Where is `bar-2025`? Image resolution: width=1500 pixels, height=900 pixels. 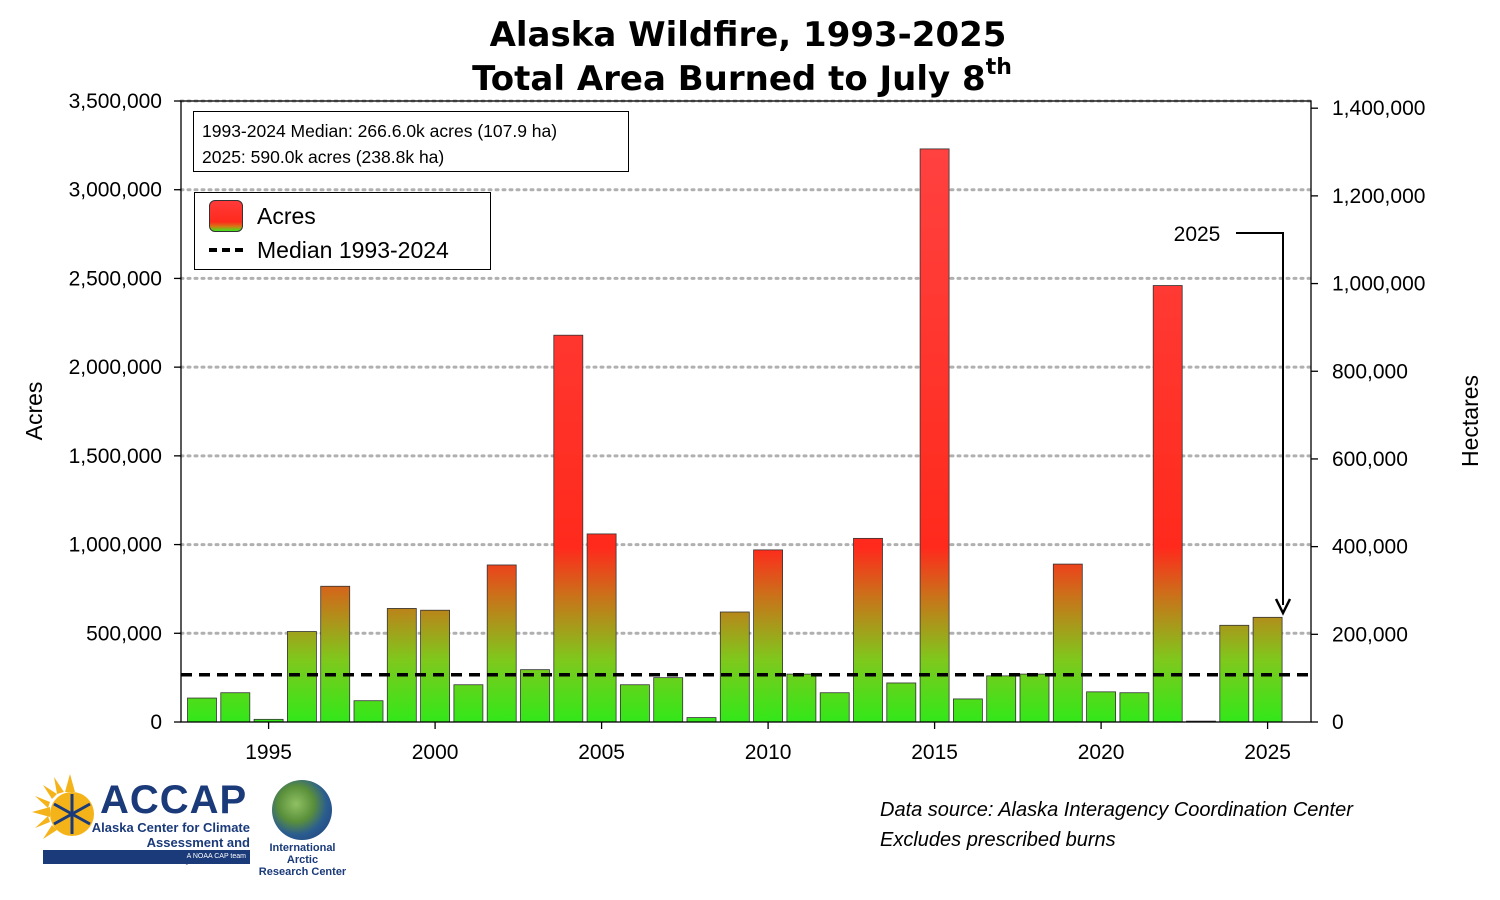 bar-2025 is located at coordinates (1267, 669).